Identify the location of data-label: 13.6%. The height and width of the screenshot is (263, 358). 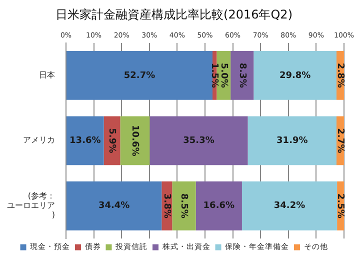
(85, 141).